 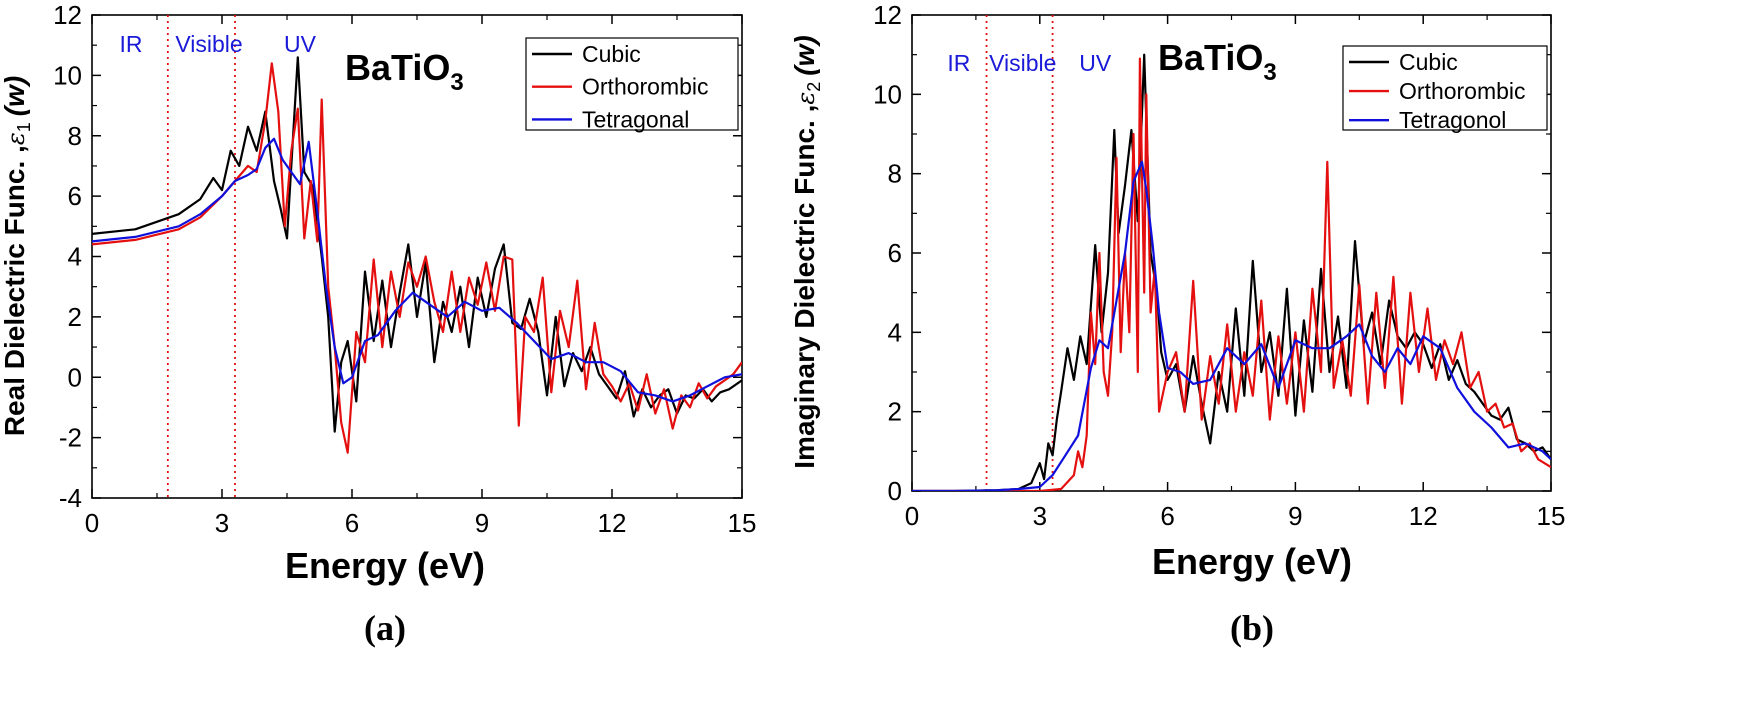 What do you see at coordinates (70, 438) in the screenshot?
I see `y-tick-label: -2` at bounding box center [70, 438].